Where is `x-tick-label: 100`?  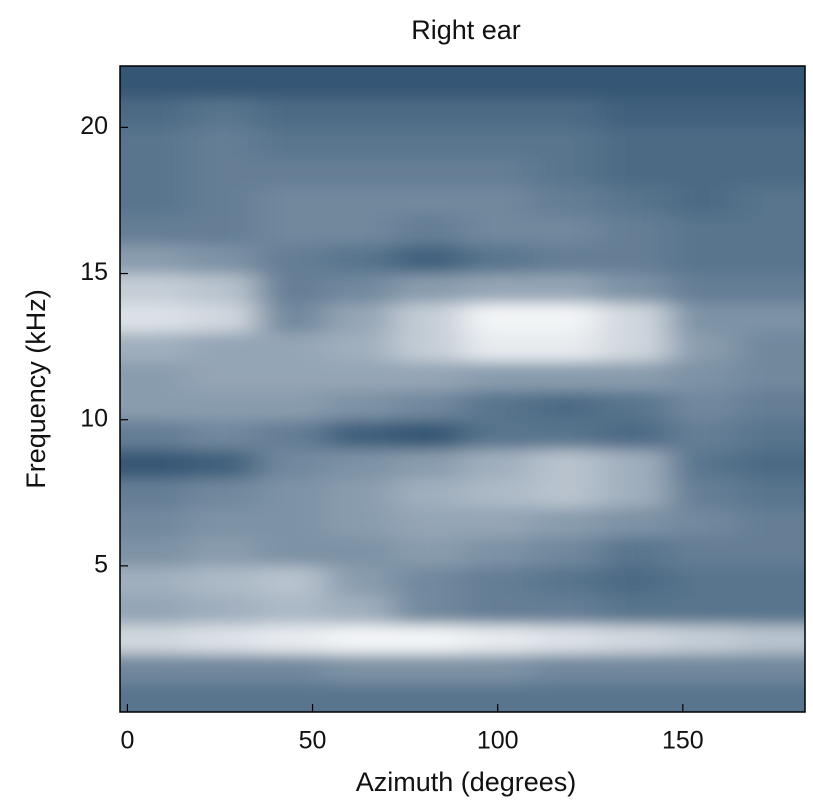
x-tick-label: 100 is located at coordinates (498, 741).